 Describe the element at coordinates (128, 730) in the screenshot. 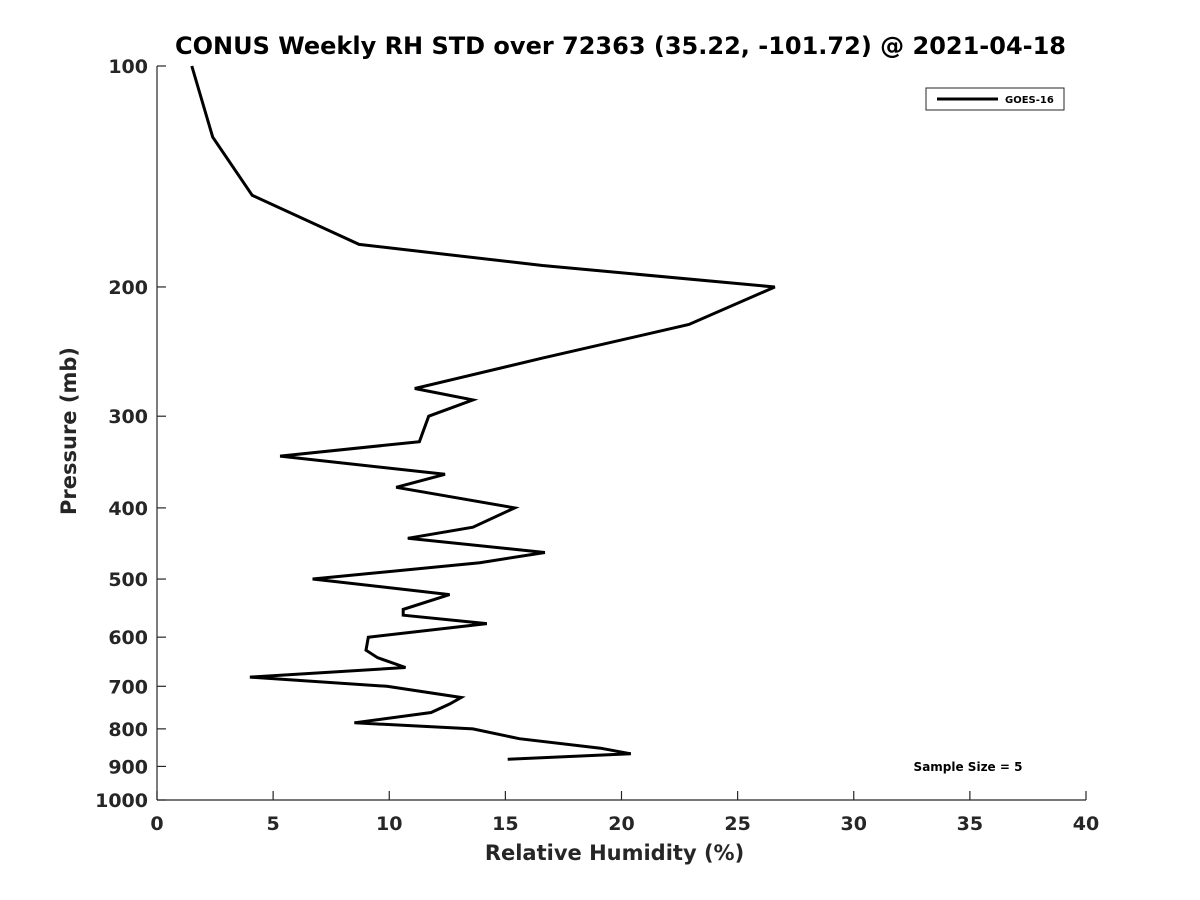

I see `y-tick-label: 800` at that location.